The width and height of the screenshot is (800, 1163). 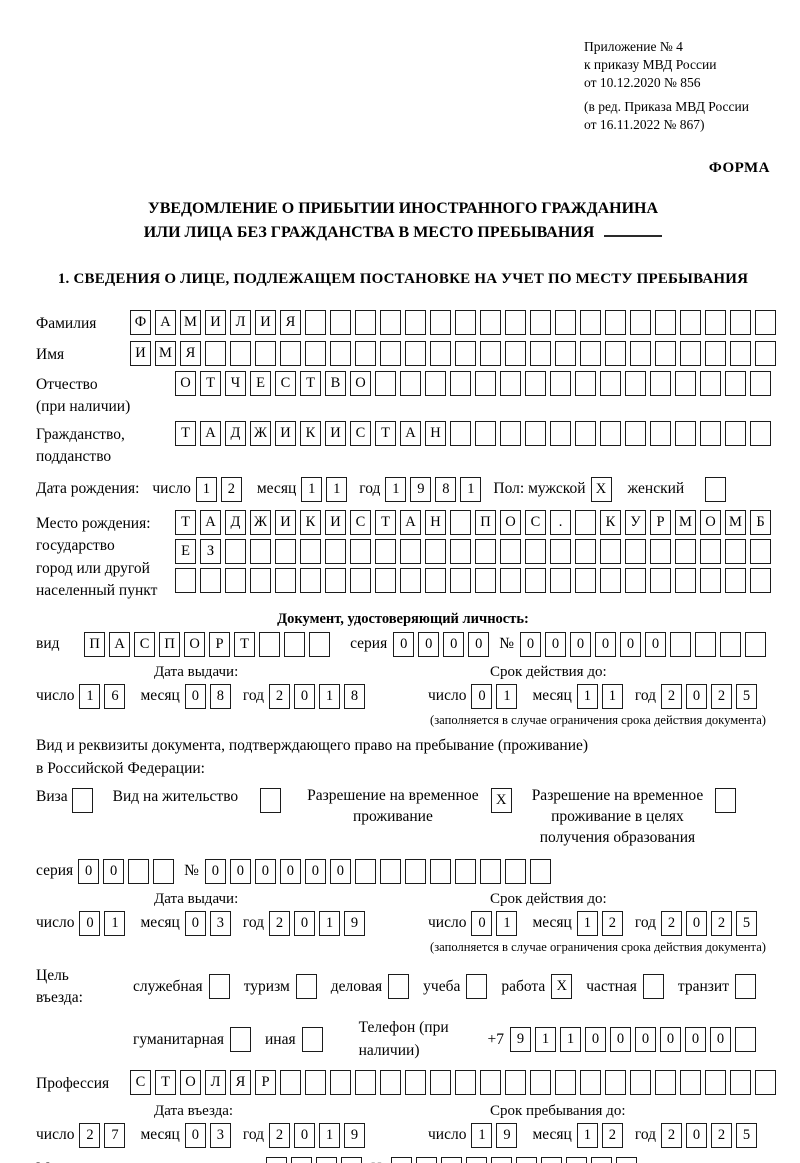 What do you see at coordinates (215, 1083) in the screenshot?
I see `form-cell: Л` at bounding box center [215, 1083].